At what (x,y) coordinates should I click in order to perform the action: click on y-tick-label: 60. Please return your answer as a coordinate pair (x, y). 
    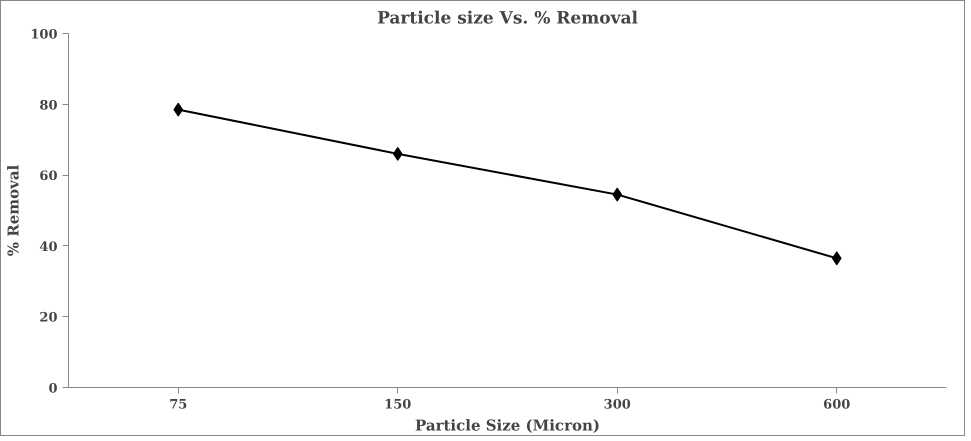
    Looking at the image, I should click on (48, 176).